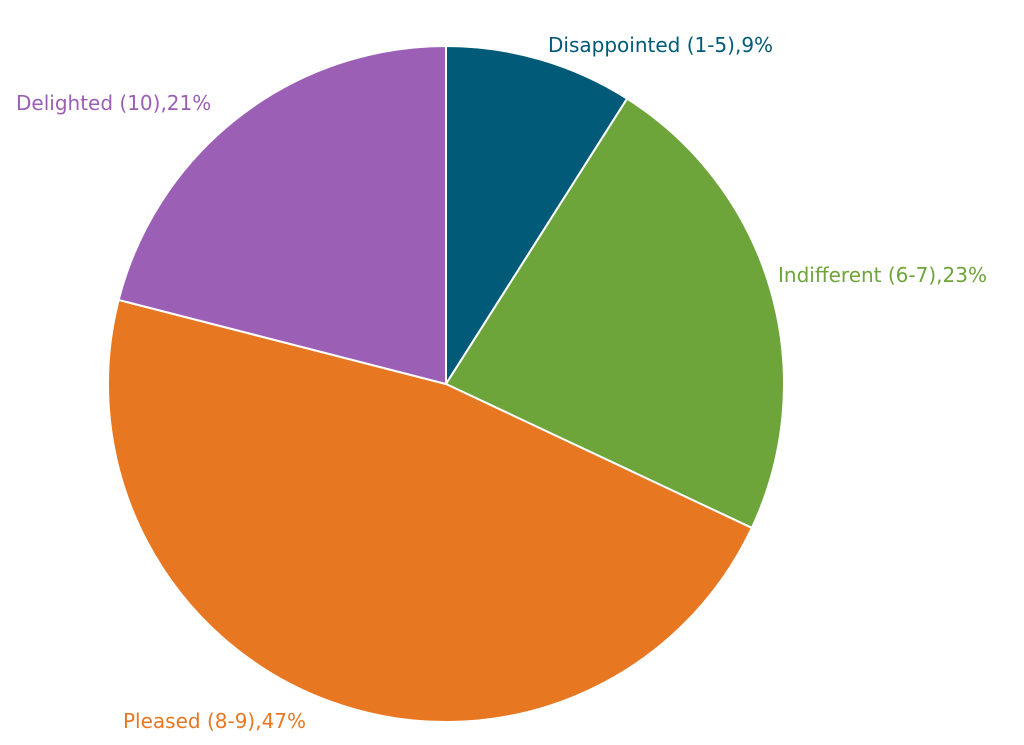  I want to click on pie-slice-delighted, so click(282, 215).